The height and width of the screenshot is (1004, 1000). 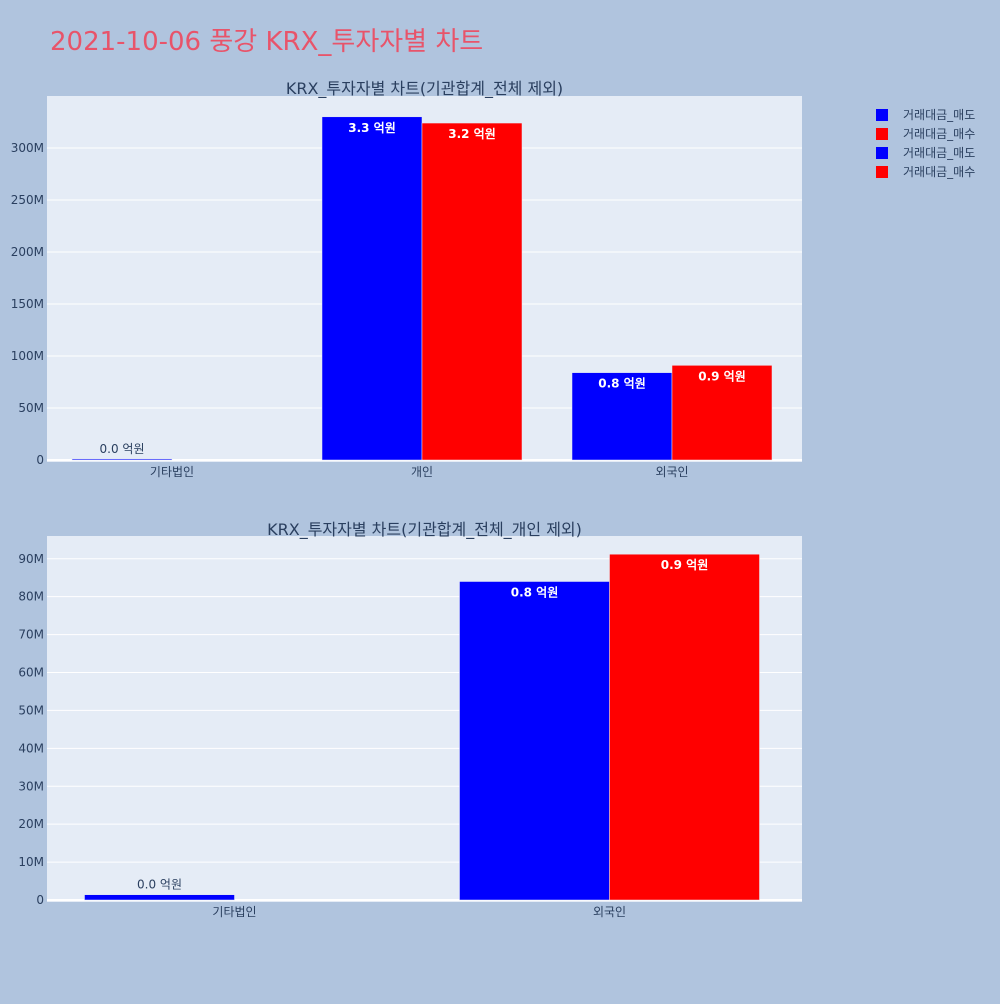 What do you see at coordinates (31, 786) in the screenshot?
I see `y-tick-label: 30M` at bounding box center [31, 786].